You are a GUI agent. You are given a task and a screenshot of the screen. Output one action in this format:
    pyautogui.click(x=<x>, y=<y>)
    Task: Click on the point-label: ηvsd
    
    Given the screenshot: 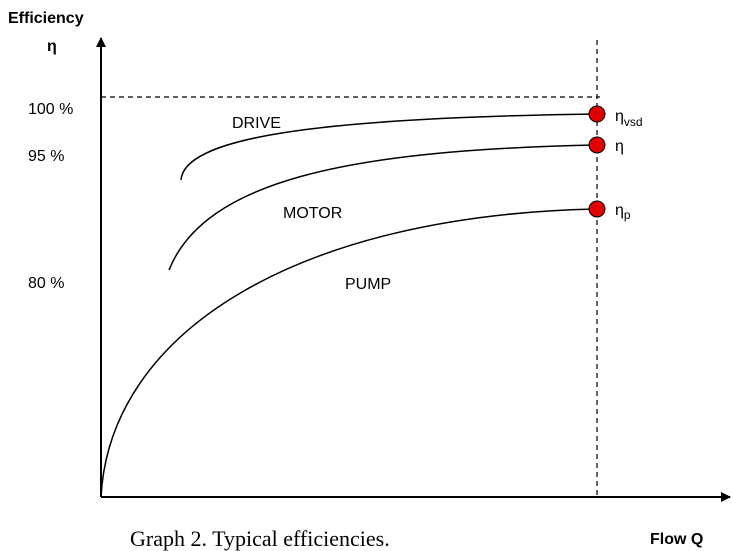 What is the action you would take?
    pyautogui.click(x=629, y=118)
    